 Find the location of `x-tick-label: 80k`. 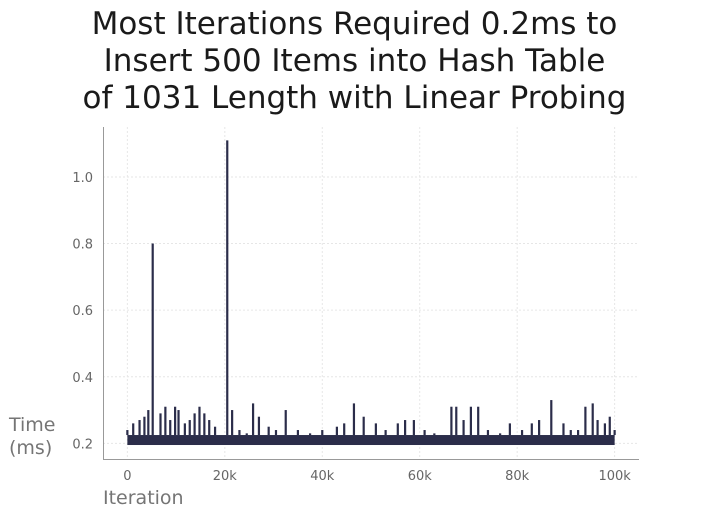

x-tick-label: 80k is located at coordinates (517, 476).